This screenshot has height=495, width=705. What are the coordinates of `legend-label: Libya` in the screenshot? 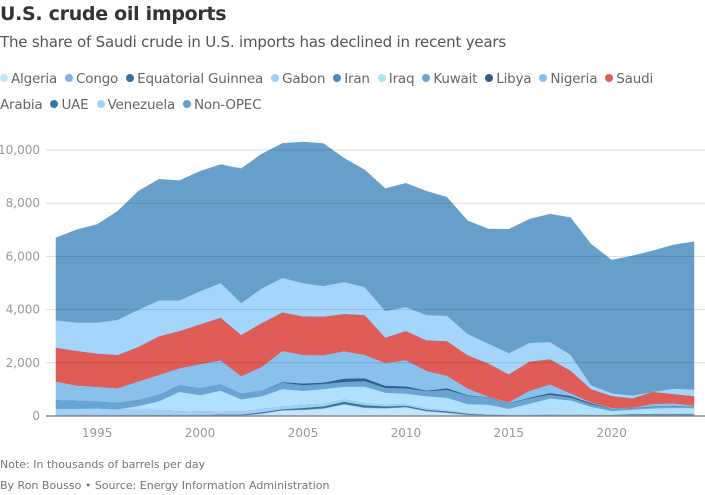 It's located at (514, 79).